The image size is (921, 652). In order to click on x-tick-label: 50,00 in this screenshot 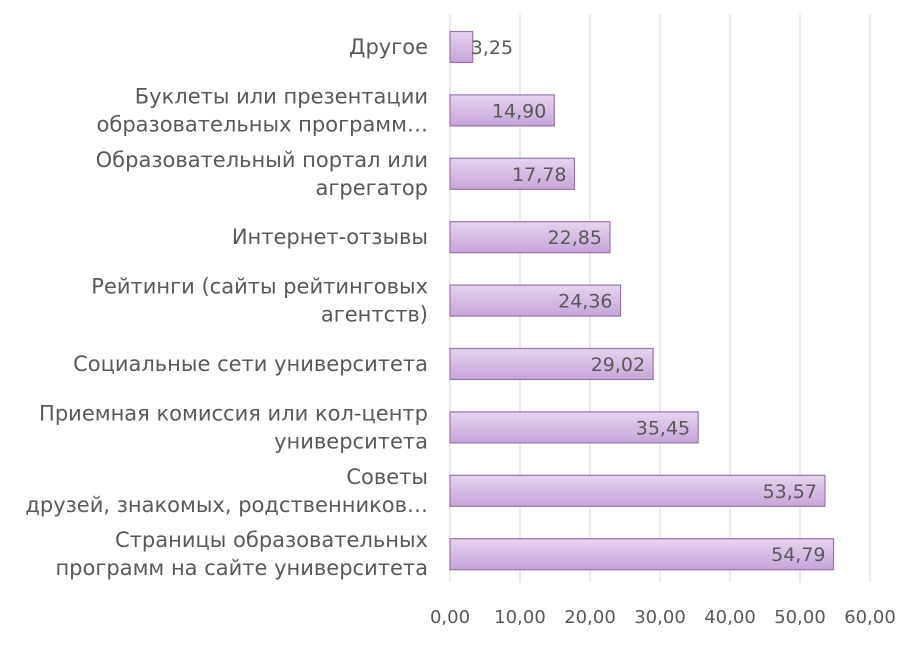, I will do `click(800, 617)`.